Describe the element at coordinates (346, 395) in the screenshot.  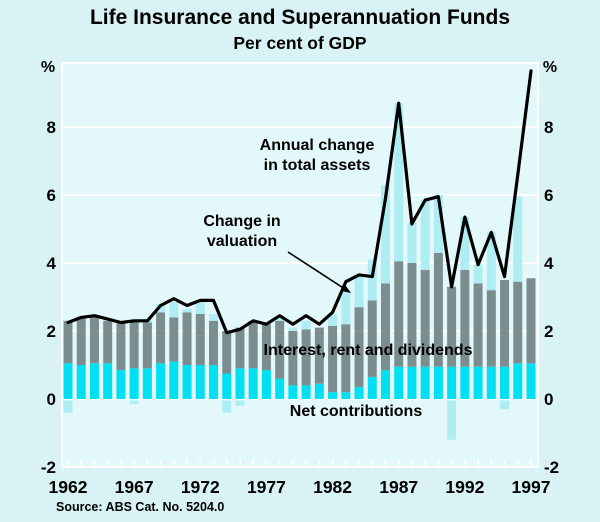
I see `net-contributions-bar-1983` at that location.